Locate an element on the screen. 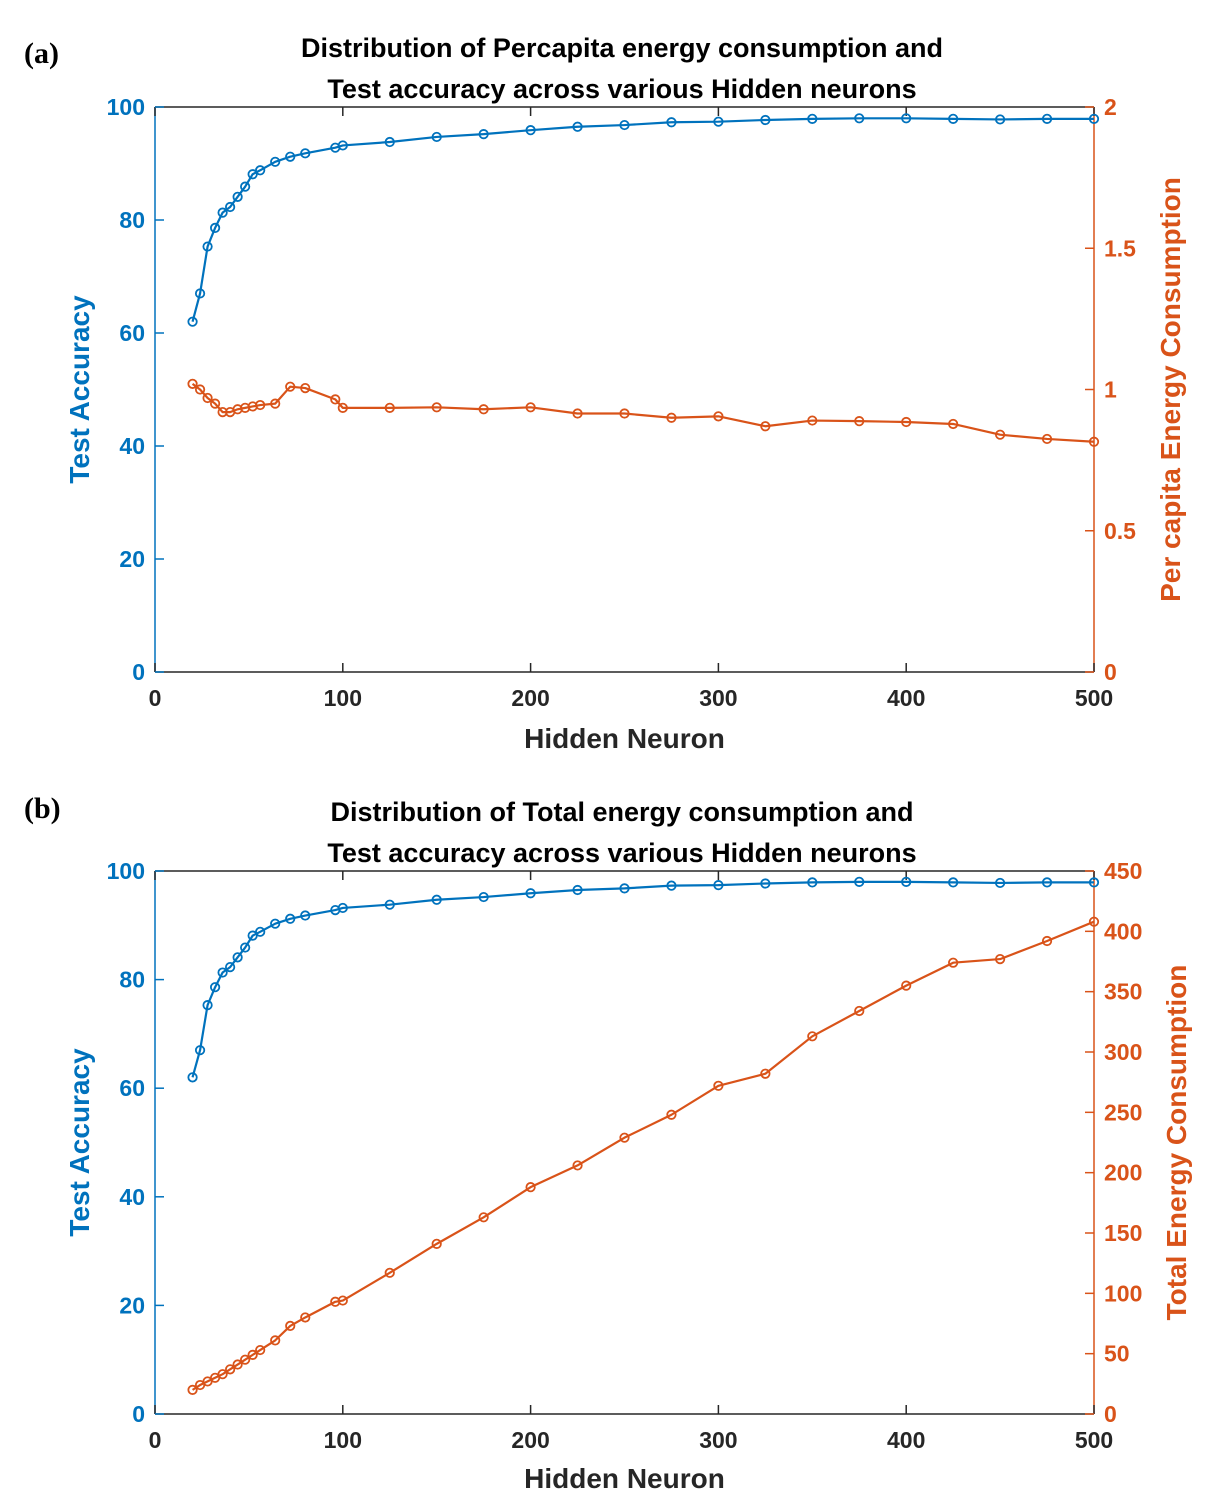  right-y-tick-label: 450 is located at coordinates (1123, 871).